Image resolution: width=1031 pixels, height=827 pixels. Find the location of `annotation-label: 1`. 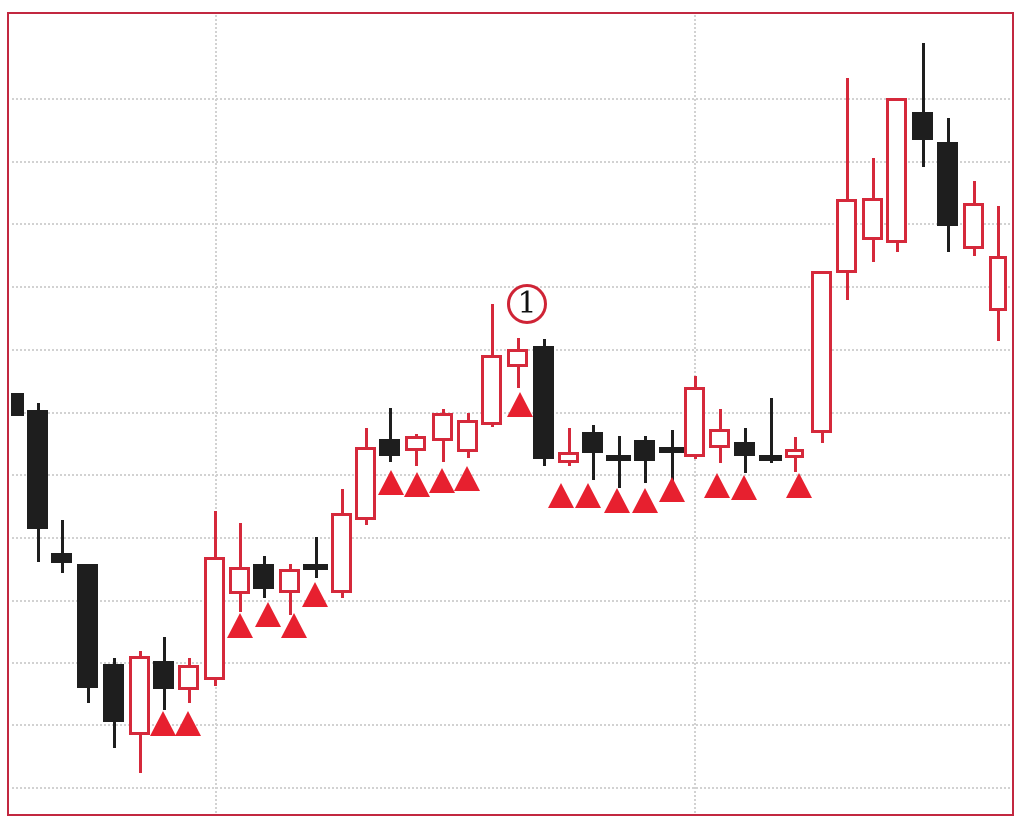

annotation-label: 1 is located at coordinates (527, 303).